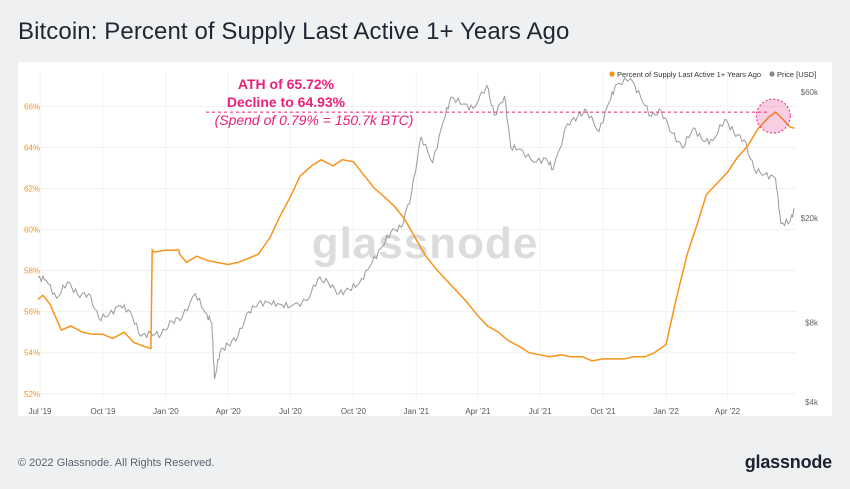 The width and height of the screenshot is (850, 489). I want to click on x-tick-label: Jan '20, so click(166, 411).